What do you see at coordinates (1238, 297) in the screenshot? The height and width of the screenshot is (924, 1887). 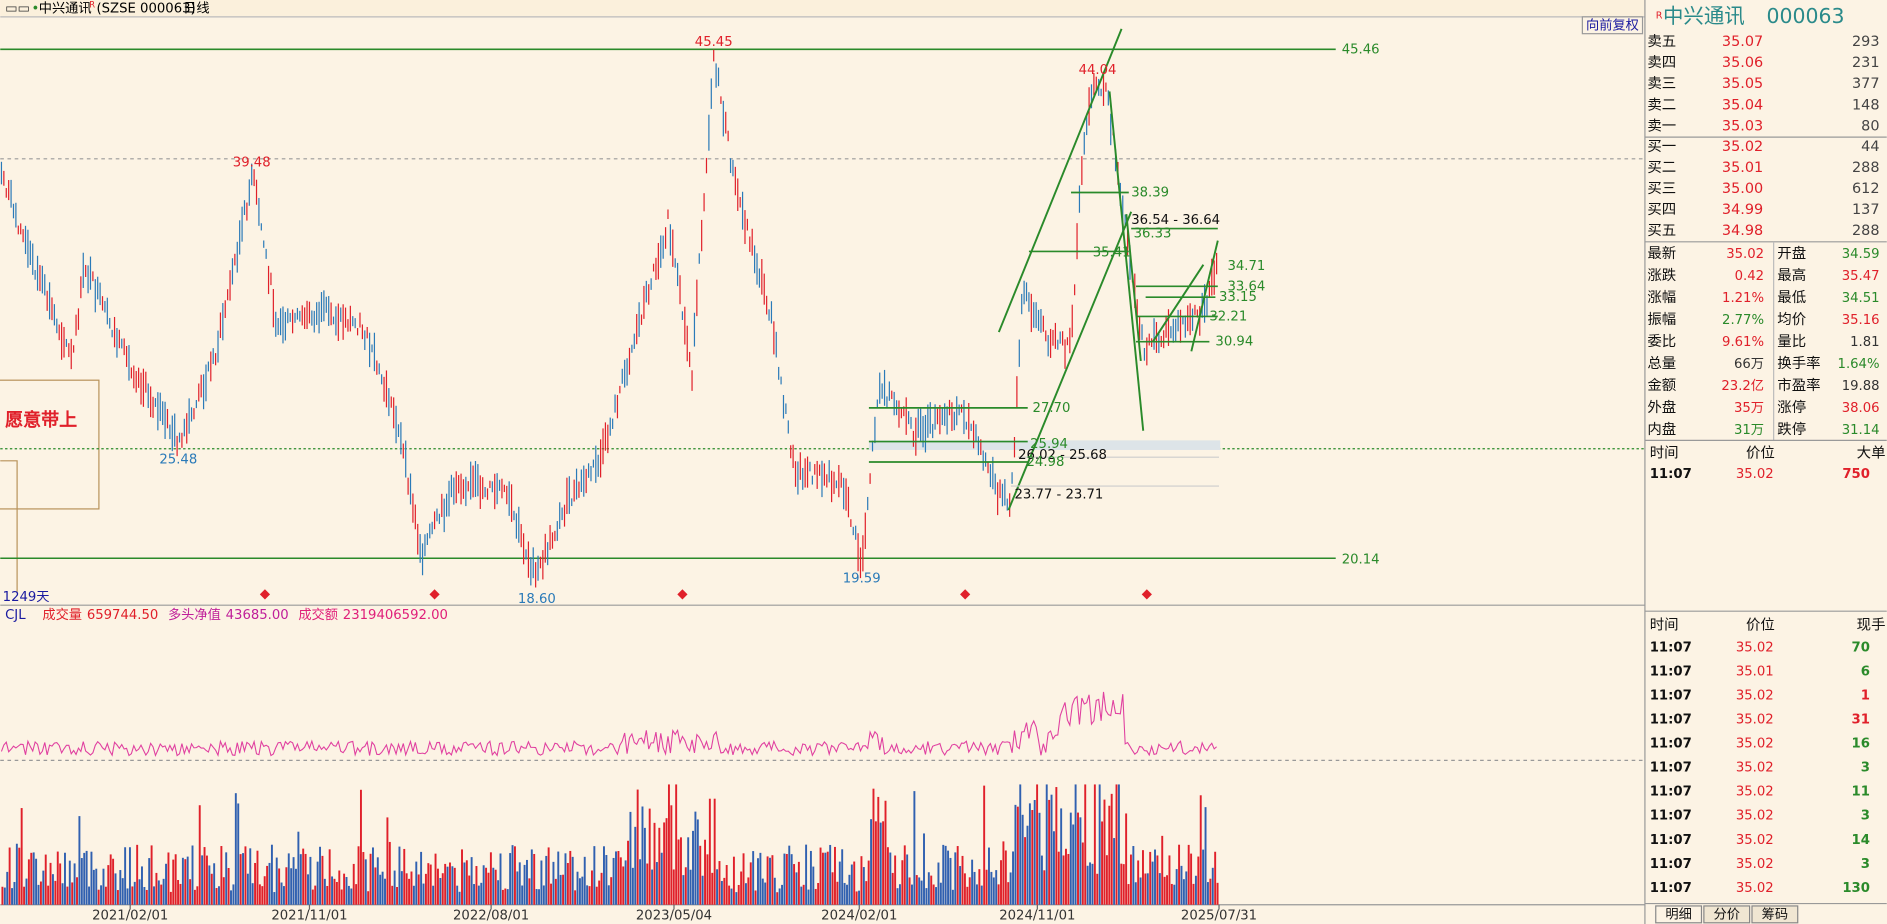 I see `price-annotation: 33.15` at bounding box center [1238, 297].